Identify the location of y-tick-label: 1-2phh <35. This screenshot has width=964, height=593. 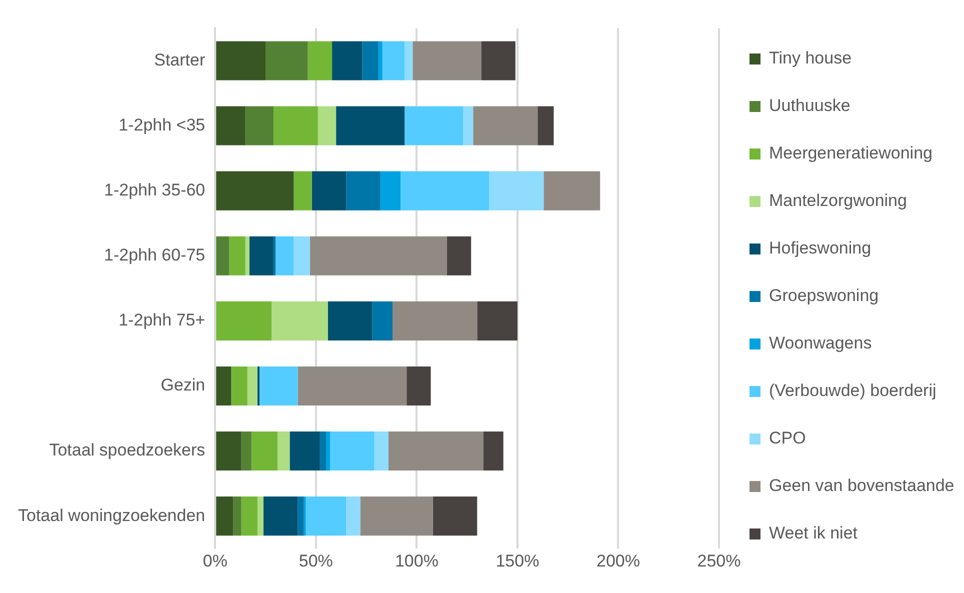
(162, 124).